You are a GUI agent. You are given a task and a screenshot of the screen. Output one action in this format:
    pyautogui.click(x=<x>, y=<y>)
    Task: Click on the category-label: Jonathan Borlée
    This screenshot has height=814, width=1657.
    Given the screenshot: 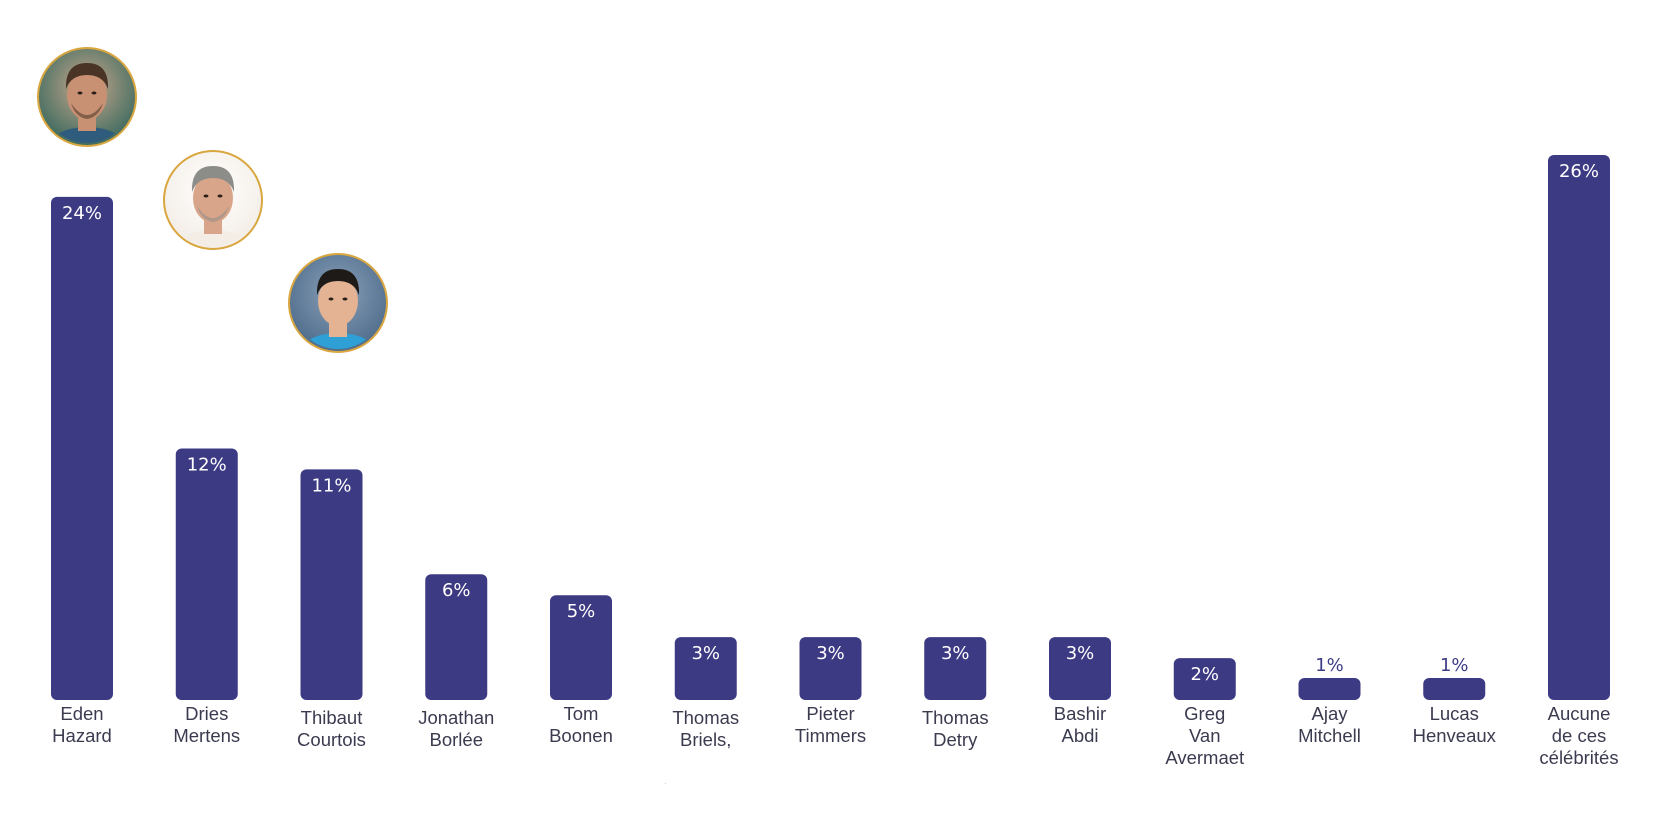 What is the action you would take?
    pyautogui.click(x=456, y=728)
    